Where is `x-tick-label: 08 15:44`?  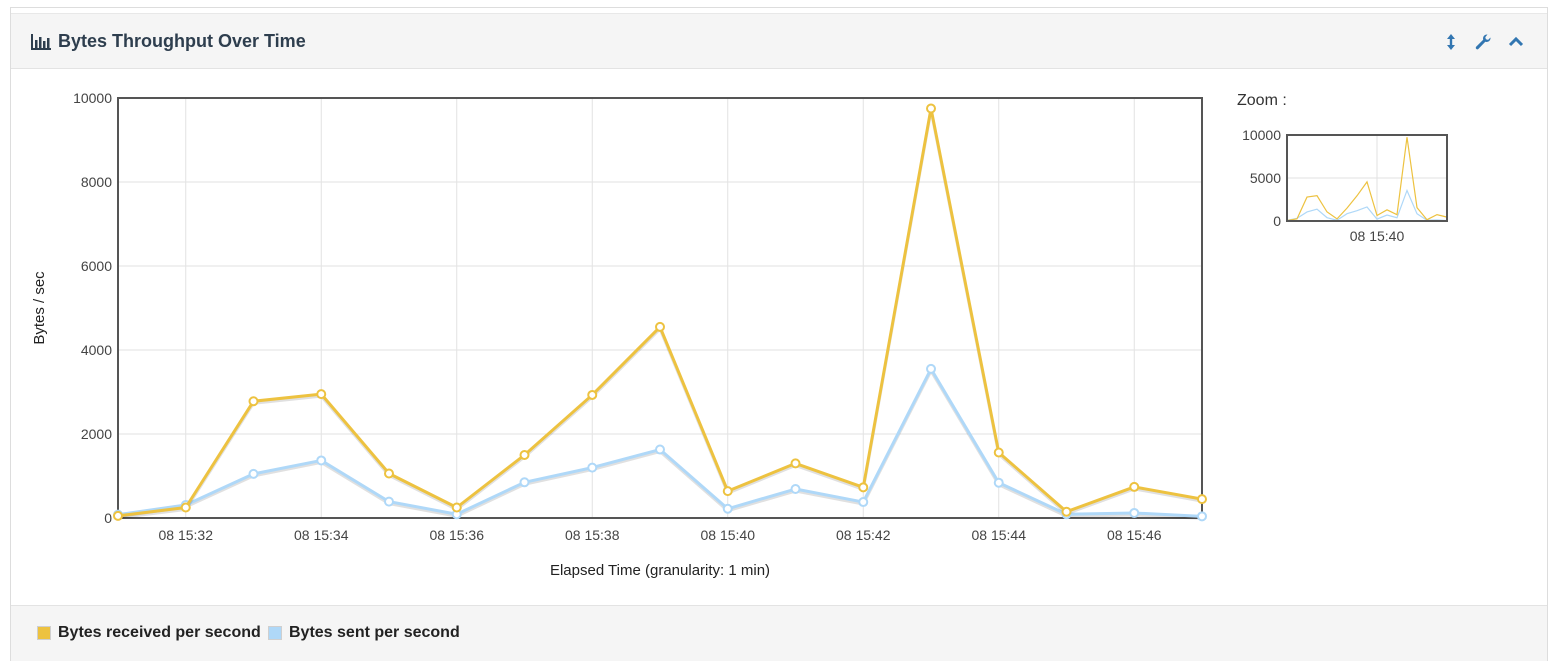
x-tick-label: 08 15:44 is located at coordinates (999, 535).